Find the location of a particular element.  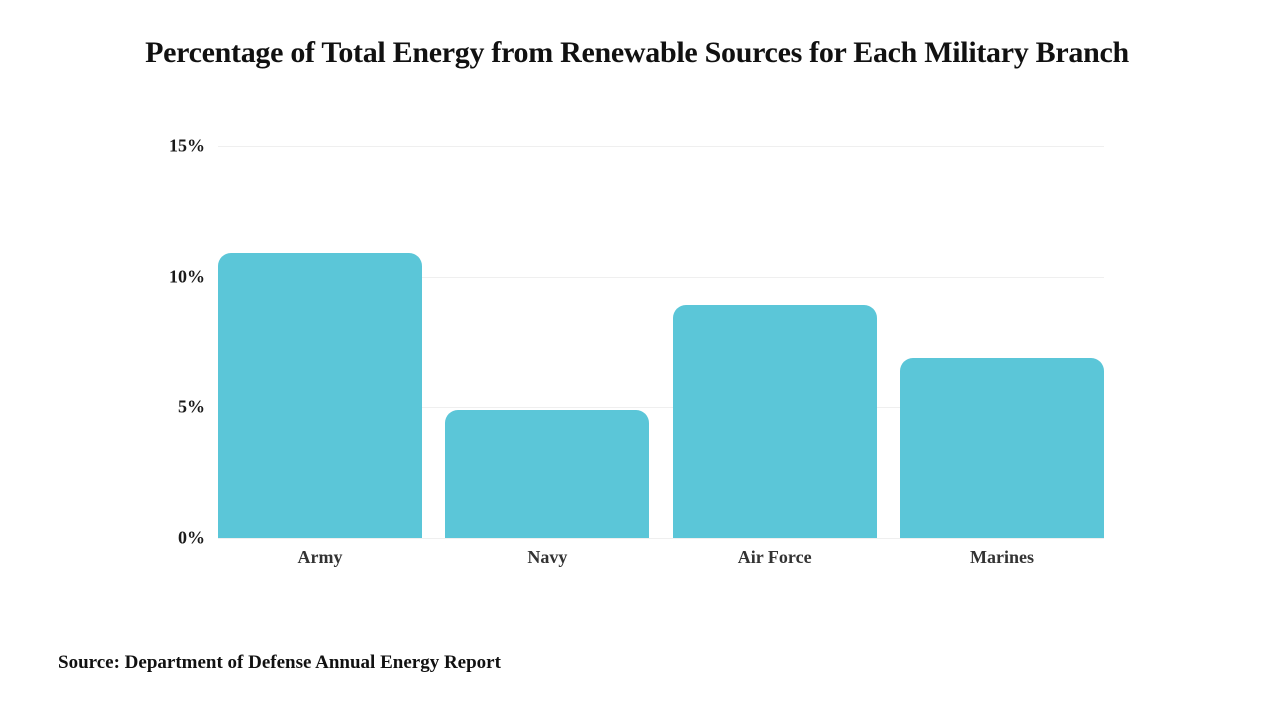

ytick-label-10-: 10% is located at coordinates (187, 276).